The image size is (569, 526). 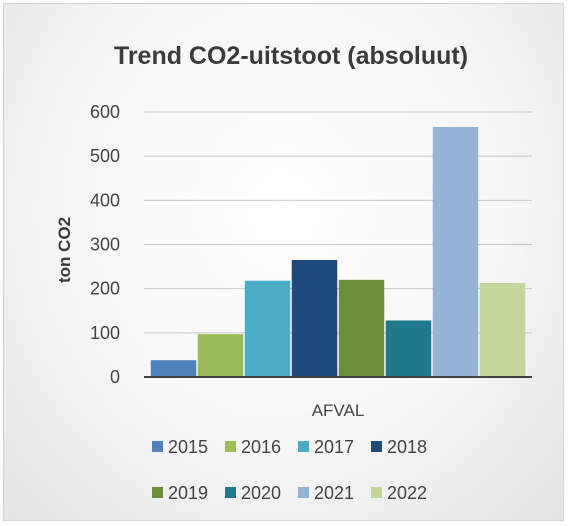 What do you see at coordinates (105, 289) in the screenshot?
I see `y-tick-label: 200` at bounding box center [105, 289].